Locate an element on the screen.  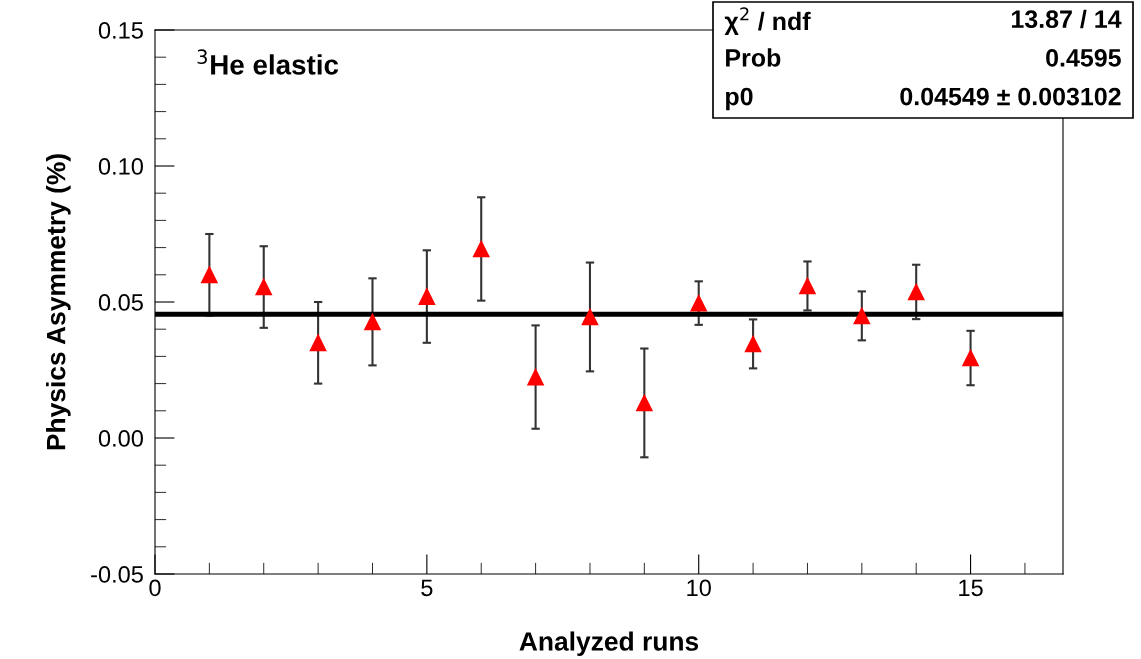
y-tick-label: 0.10 is located at coordinates (120, 166).